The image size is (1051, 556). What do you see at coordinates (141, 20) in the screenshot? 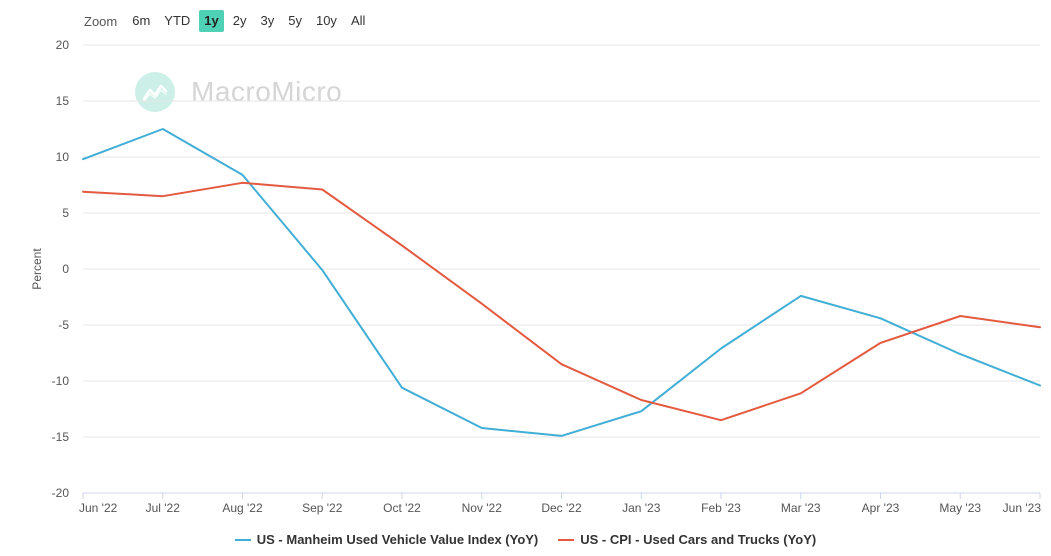
I see `zoom-button-6m: 6m` at bounding box center [141, 20].